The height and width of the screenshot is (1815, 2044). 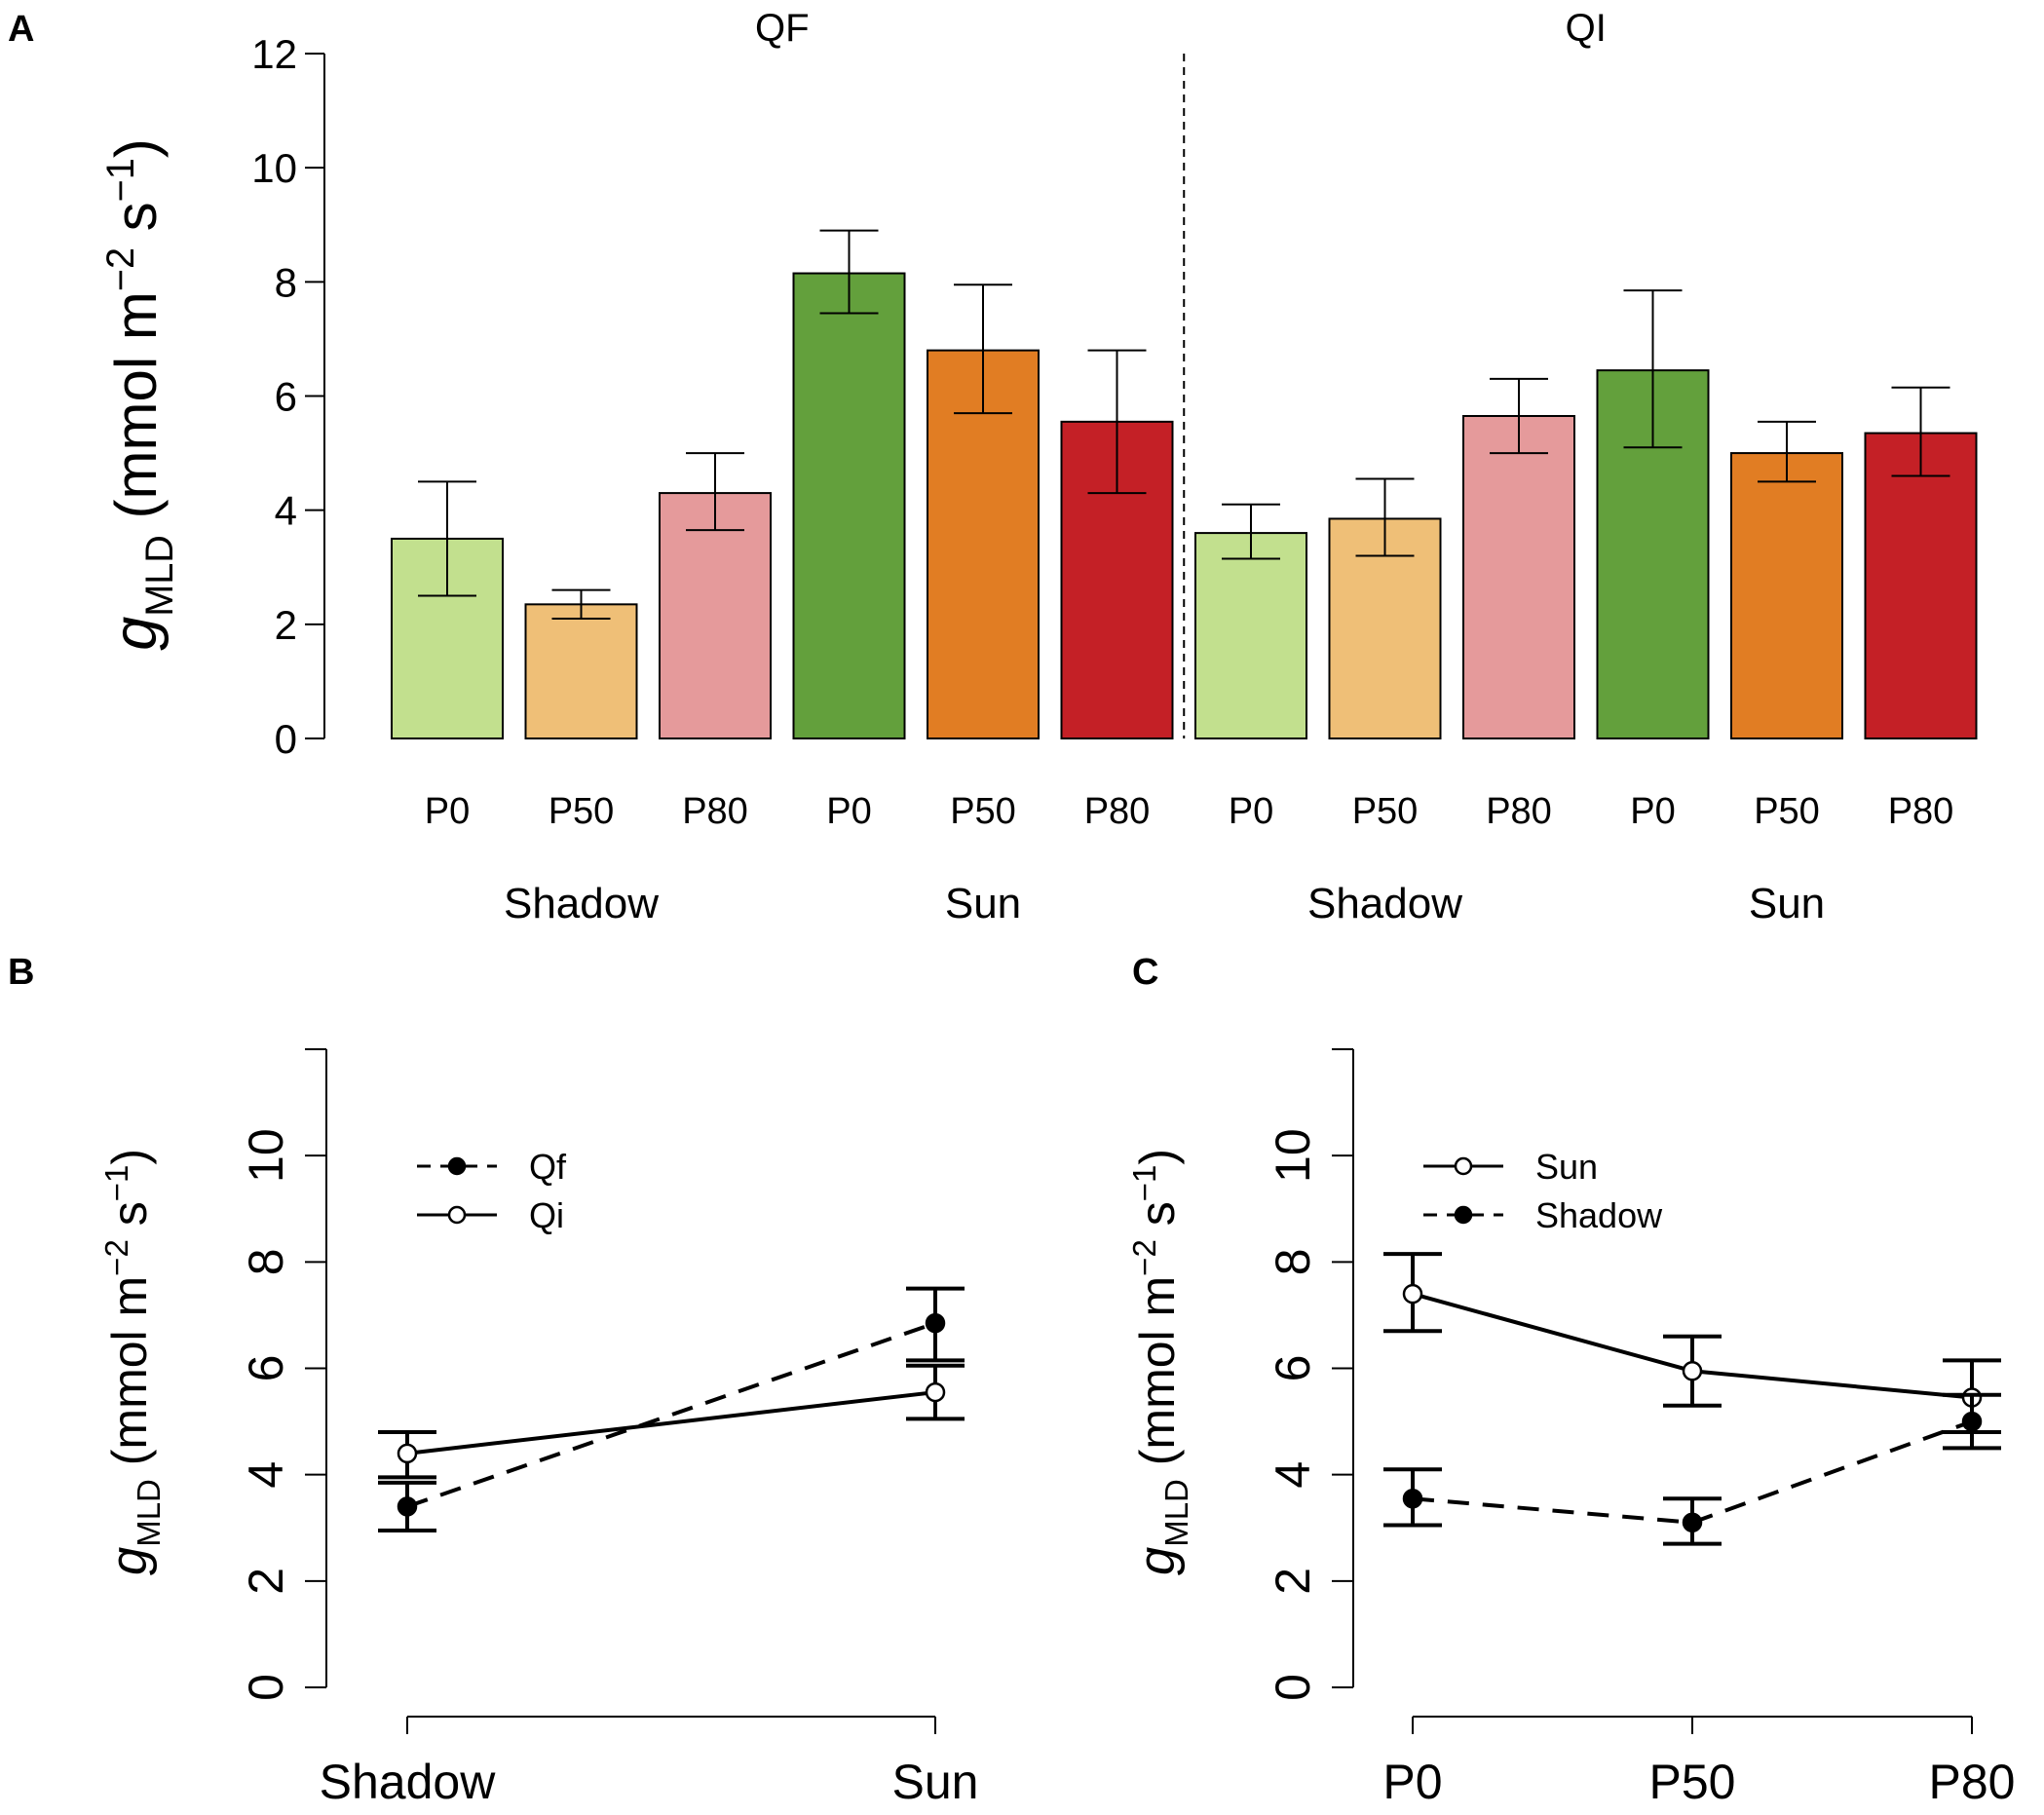 What do you see at coordinates (1145, 973) in the screenshot?
I see `panel-letter-c: C` at bounding box center [1145, 973].